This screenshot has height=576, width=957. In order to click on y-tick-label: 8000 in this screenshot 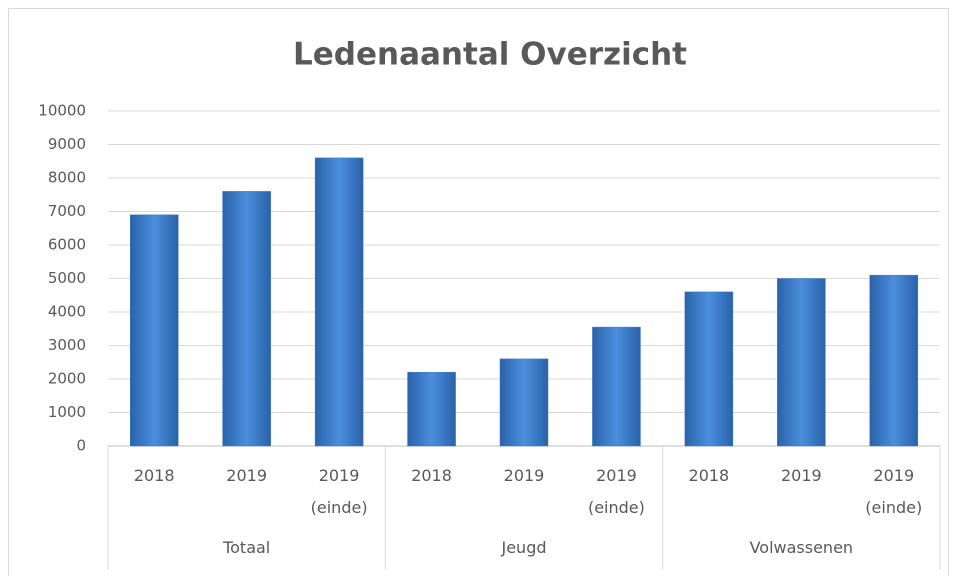, I will do `click(67, 178)`.